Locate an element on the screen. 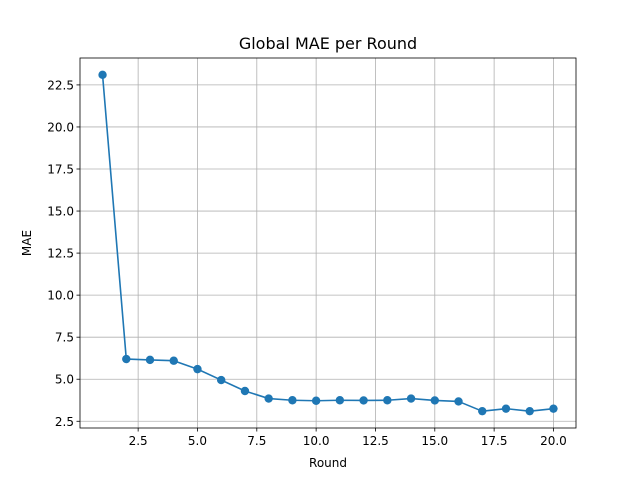  y-tick-label: 17.5 is located at coordinates (60, 170).